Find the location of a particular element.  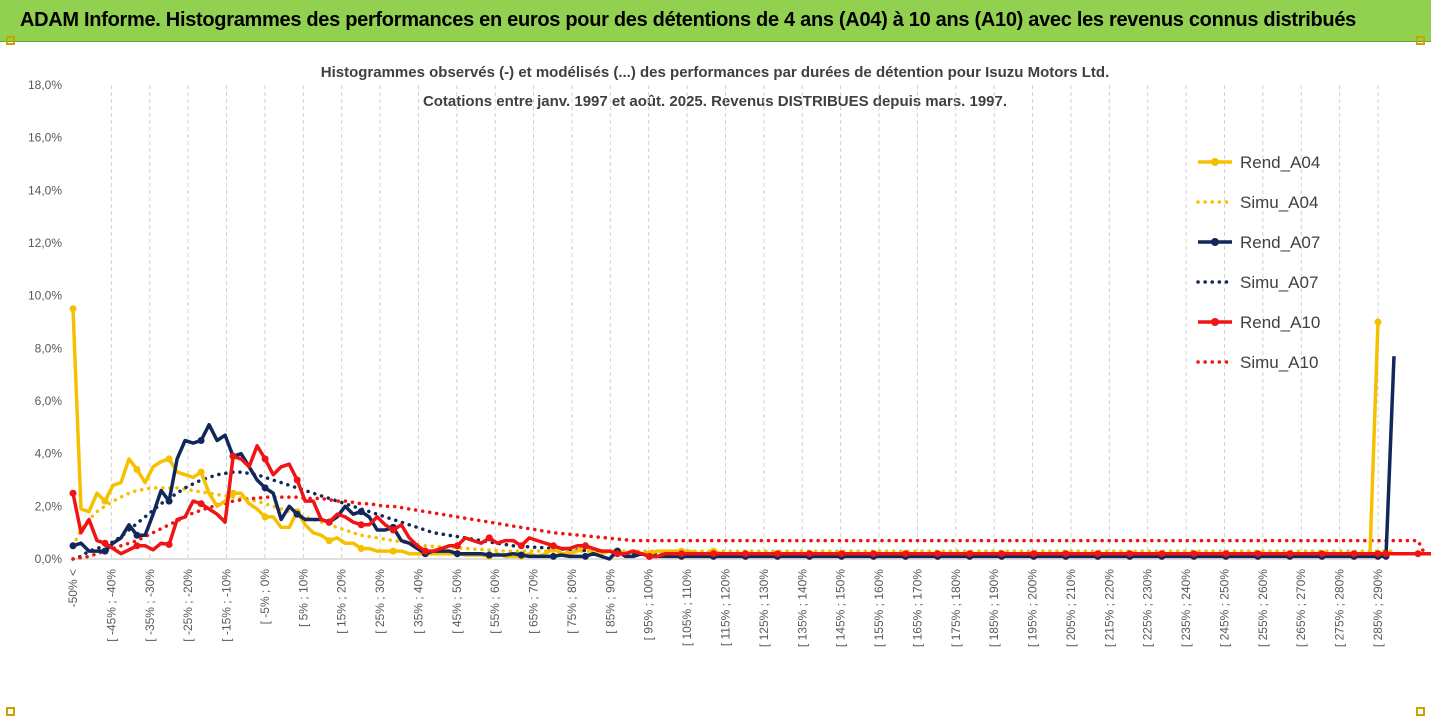

x-tick-label: [ 265% ; 270% is located at coordinates (1301, 608).